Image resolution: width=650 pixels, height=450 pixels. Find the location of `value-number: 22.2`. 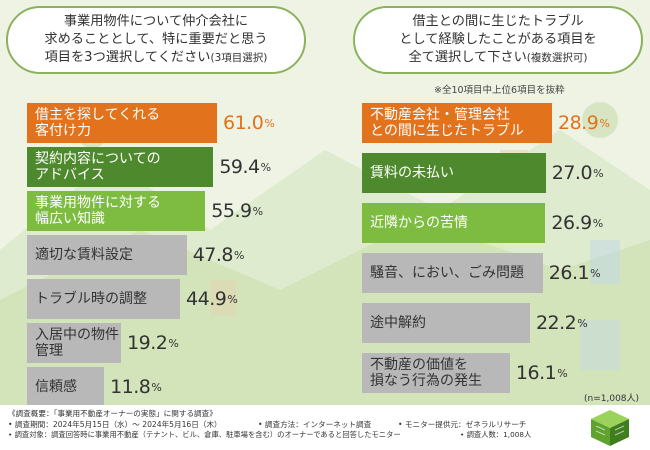

value-number: 22.2 is located at coordinates (556, 323).